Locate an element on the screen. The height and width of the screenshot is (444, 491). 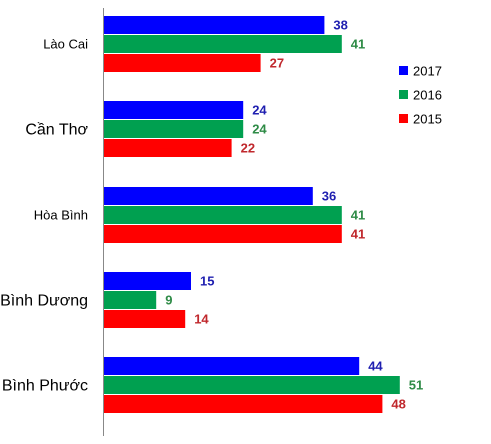
category-label: Bình Dương is located at coordinates (44, 301).